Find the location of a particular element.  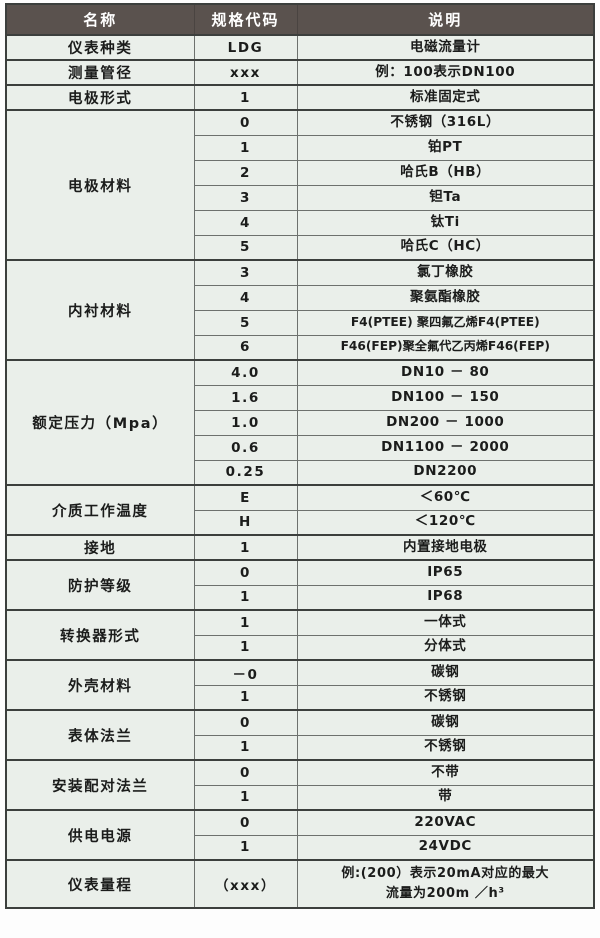

table-row: 1 24VDC is located at coordinates (300, 847).